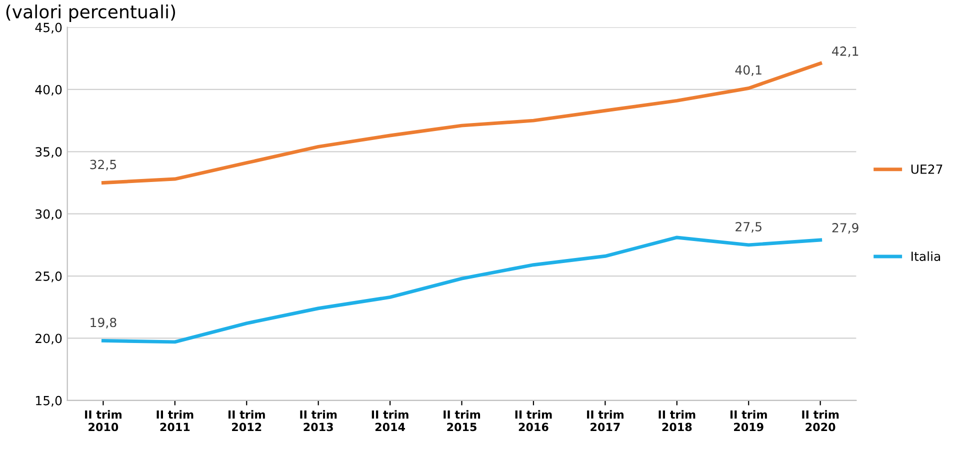  I want to click on legend-label: Italia, so click(926, 256).